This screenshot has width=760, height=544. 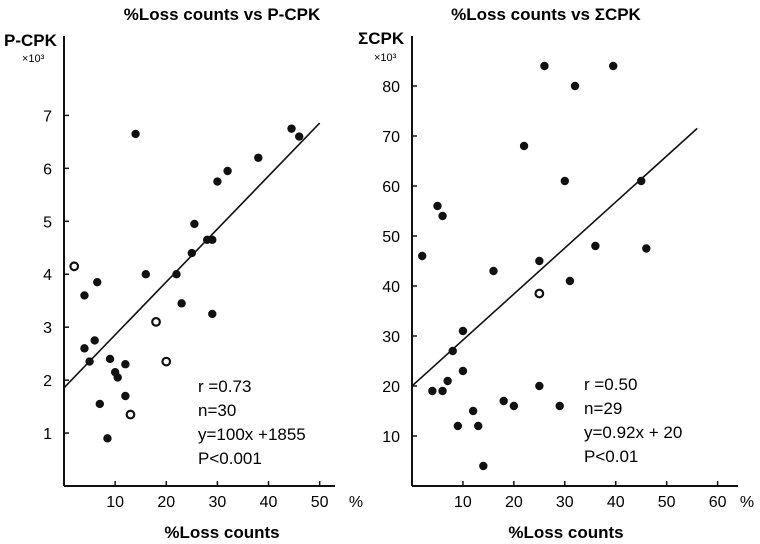 What do you see at coordinates (610, 384) in the screenshot?
I see `right-stat-line: r =0.50` at bounding box center [610, 384].